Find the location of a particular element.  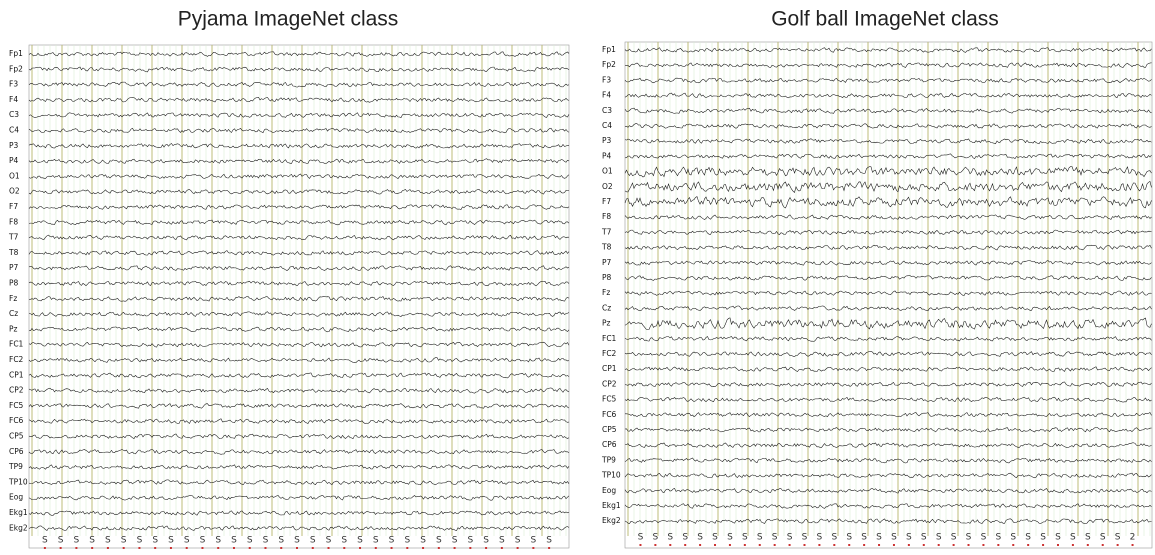

channel-label: Fp2 is located at coordinates (16, 68).